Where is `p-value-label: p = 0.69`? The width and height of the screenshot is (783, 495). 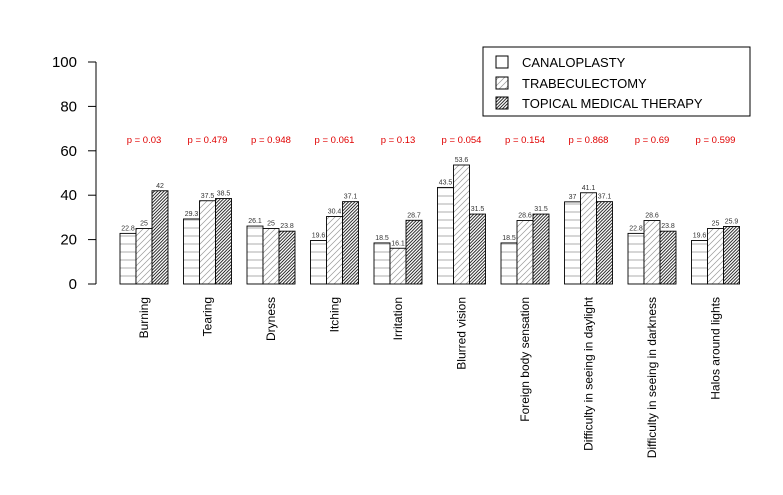 p-value-label: p = 0.69 is located at coordinates (652, 140).